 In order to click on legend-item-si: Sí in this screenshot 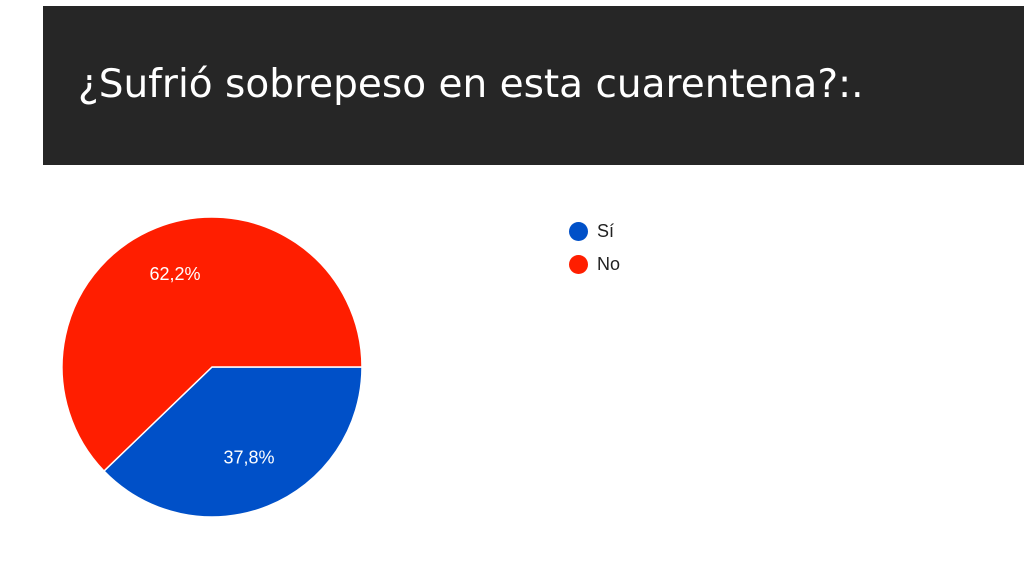, I will do `click(594, 231)`.